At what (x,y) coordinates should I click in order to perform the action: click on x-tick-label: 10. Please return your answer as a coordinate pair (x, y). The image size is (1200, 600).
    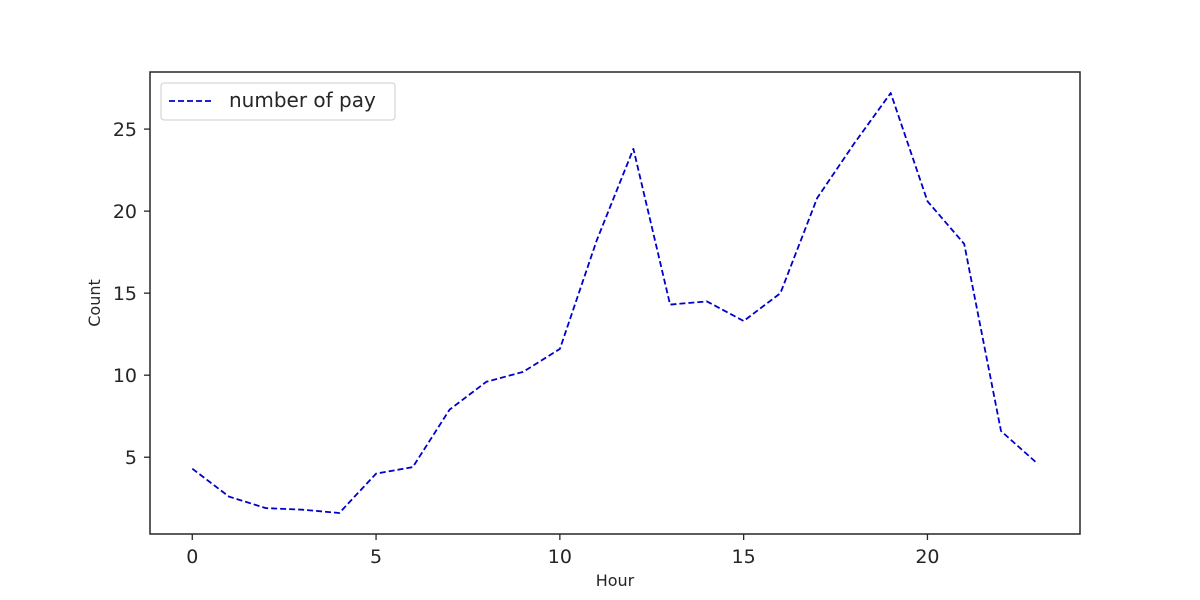
    Looking at the image, I should click on (560, 557).